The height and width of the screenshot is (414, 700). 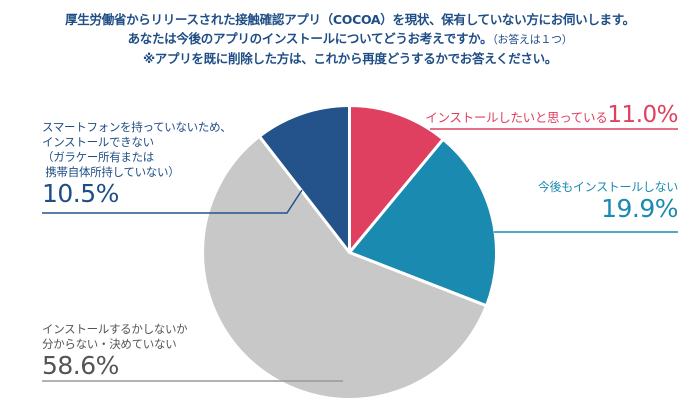 What do you see at coordinates (396, 179) in the screenshot?
I see `slice-install` at bounding box center [396, 179].